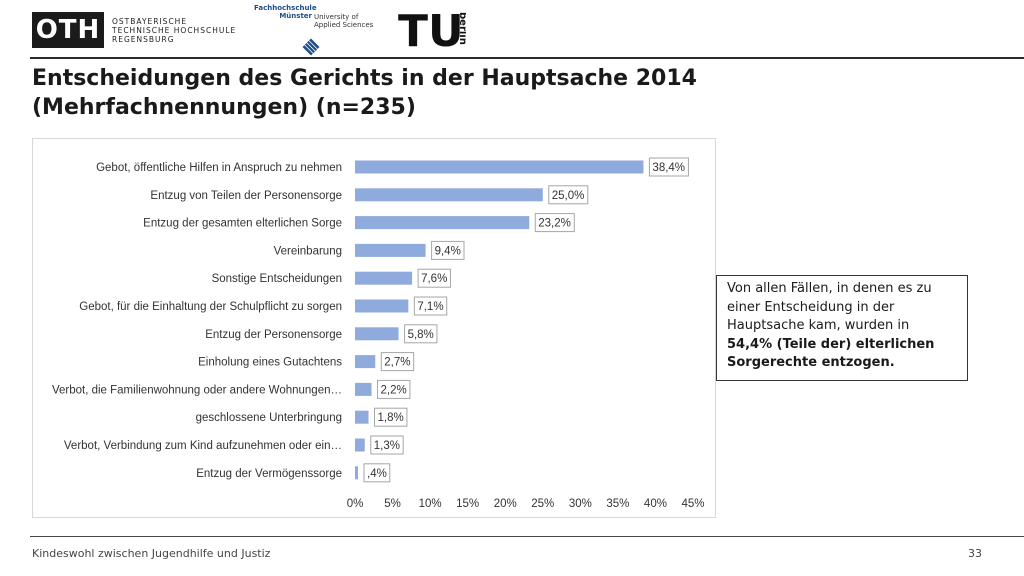  I want to click on tu-logo-sub: berlin, so click(461, 28).